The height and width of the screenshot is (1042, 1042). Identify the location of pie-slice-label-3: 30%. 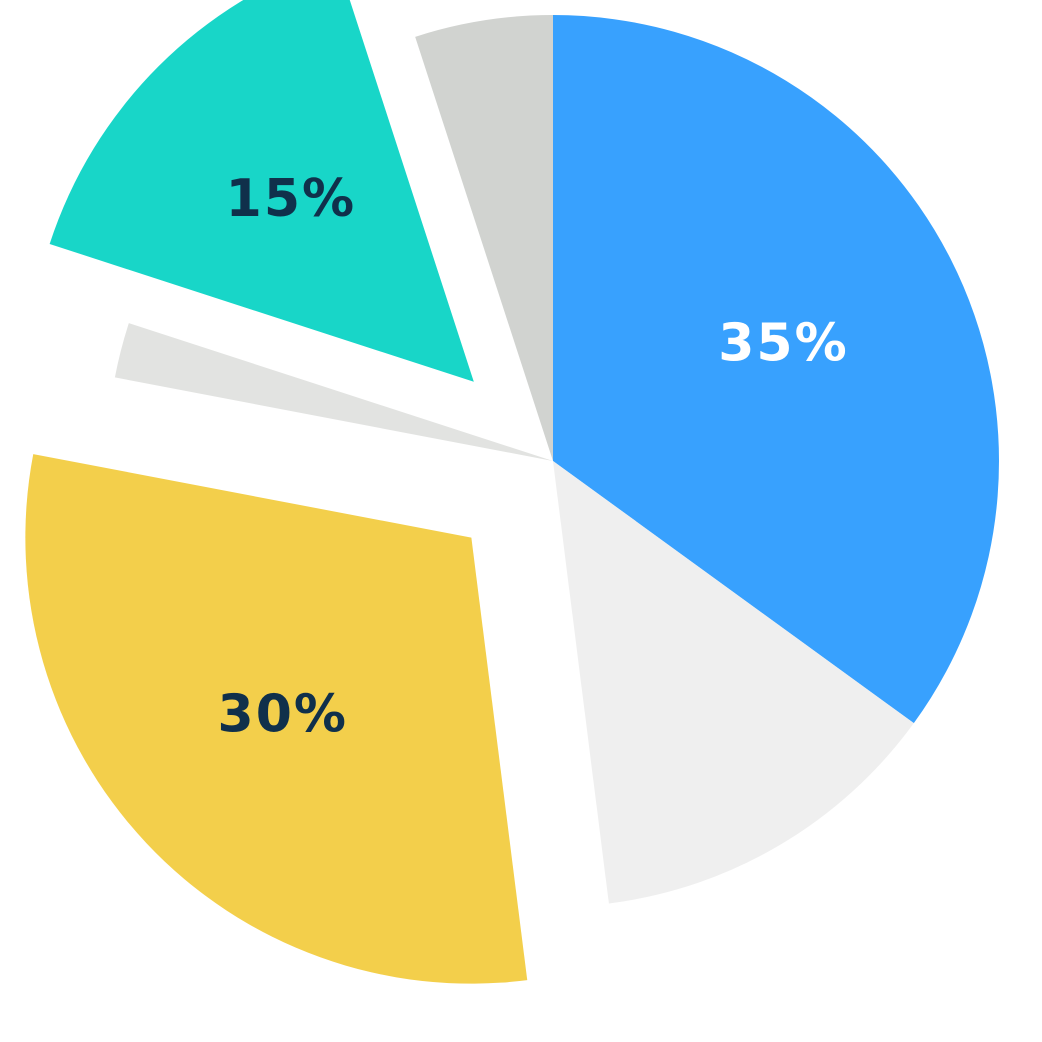
(283, 715).